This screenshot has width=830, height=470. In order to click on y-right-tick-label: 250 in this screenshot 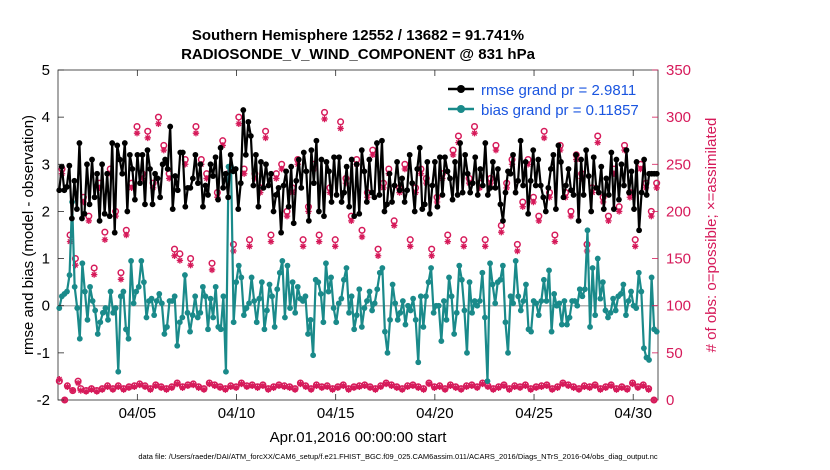, I will do `click(678, 164)`.